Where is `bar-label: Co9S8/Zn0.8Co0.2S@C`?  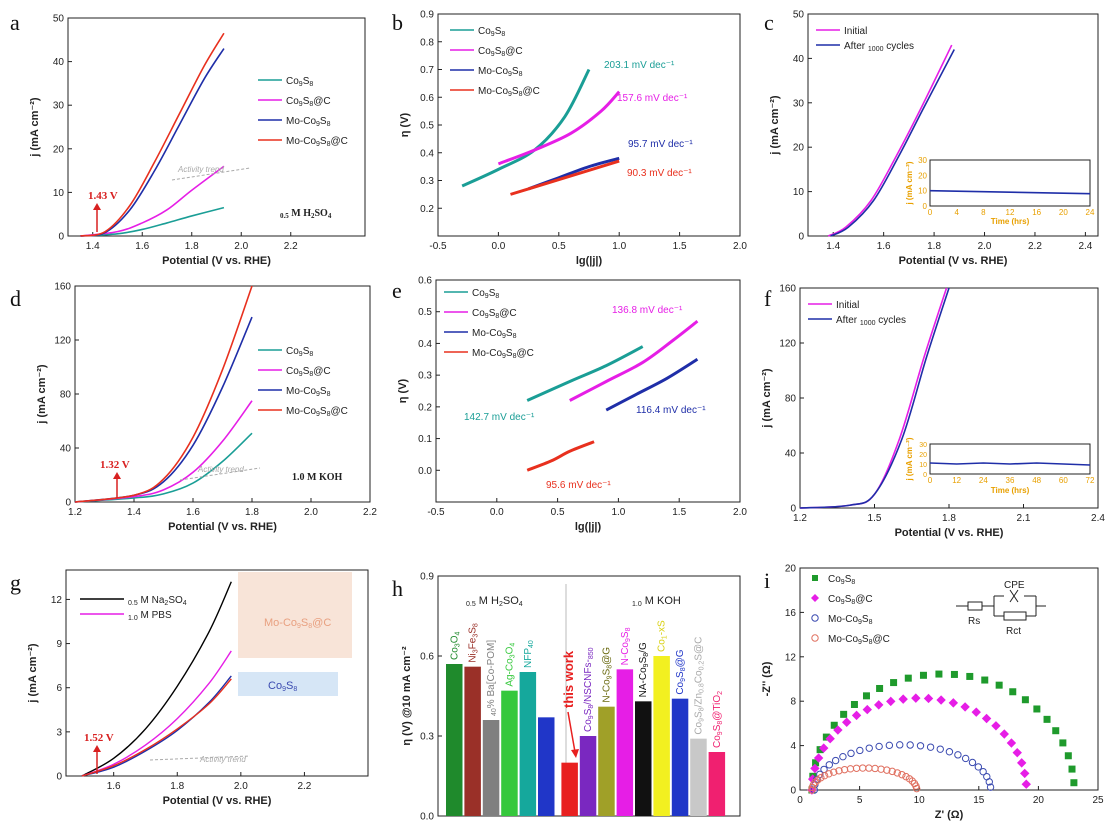 bar-label: Co9S8/Zn0.8Co0.2S@C is located at coordinates (699, 686).